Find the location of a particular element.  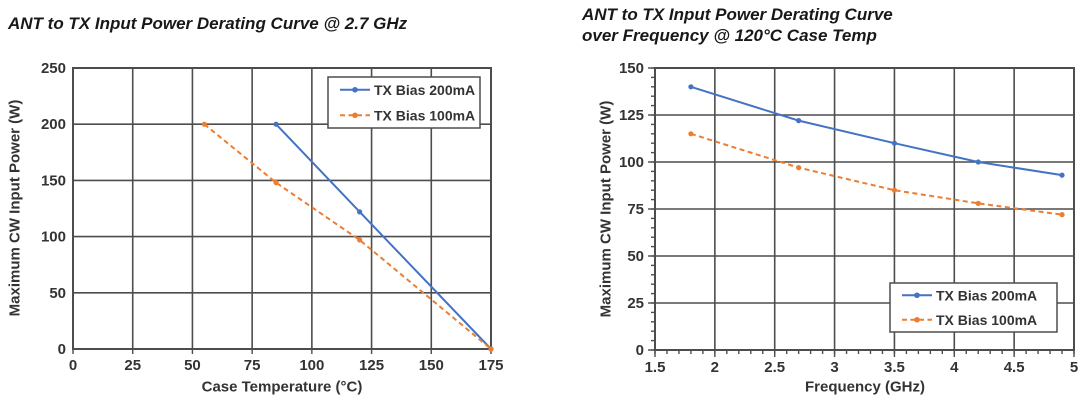

x-tick-label: 0 is located at coordinates (73, 365).